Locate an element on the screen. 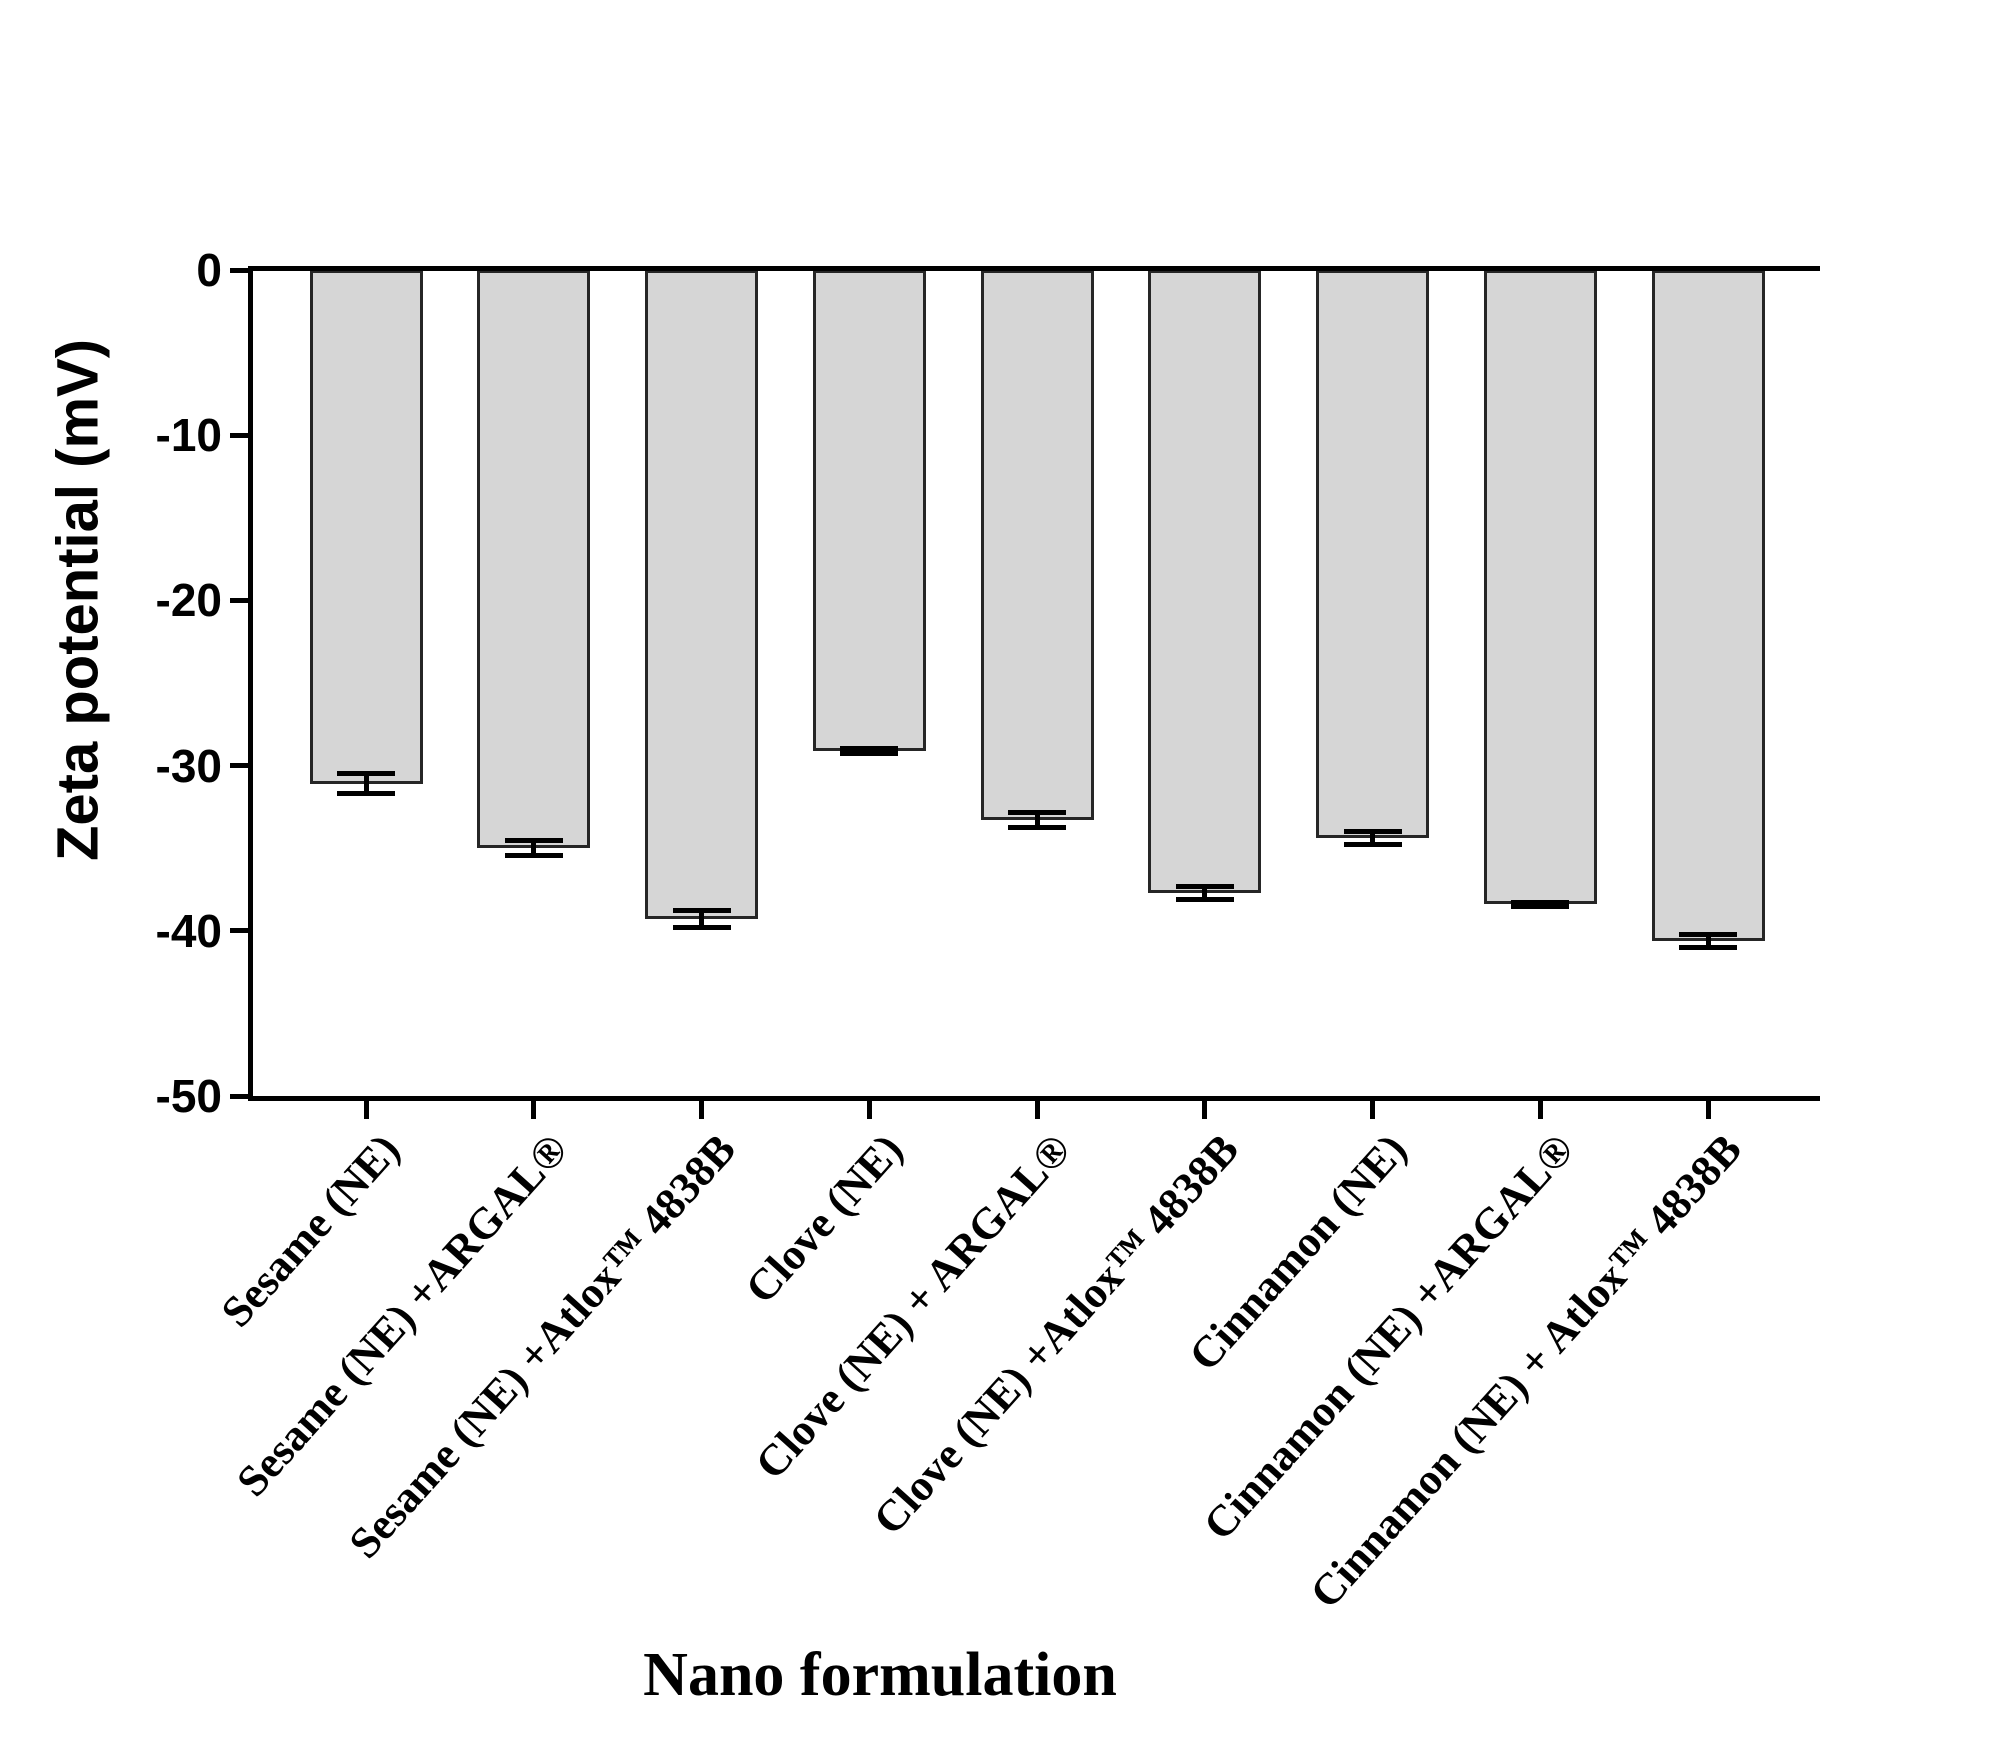 This screenshot has width=2008, height=1754. y-tick-label: -10 is located at coordinates (188, 435).